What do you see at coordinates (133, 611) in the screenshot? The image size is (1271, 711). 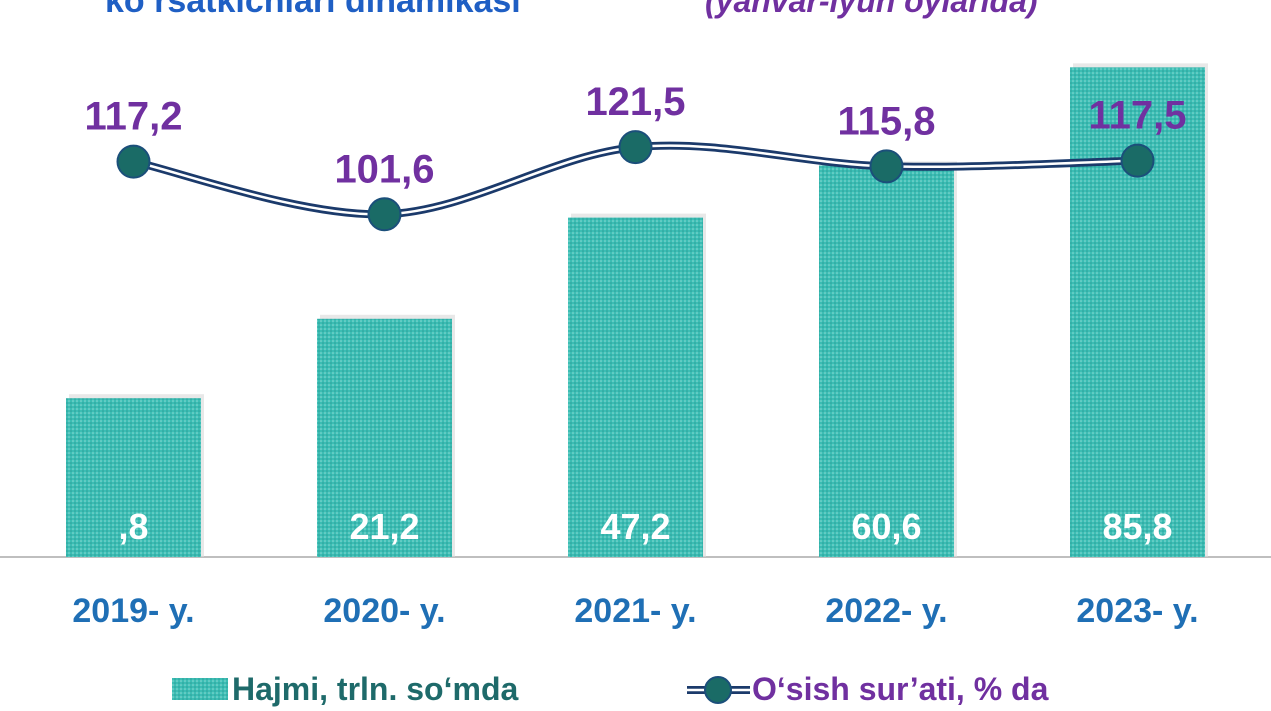 I see `x-tick-label: 2019- y.` at bounding box center [133, 611].